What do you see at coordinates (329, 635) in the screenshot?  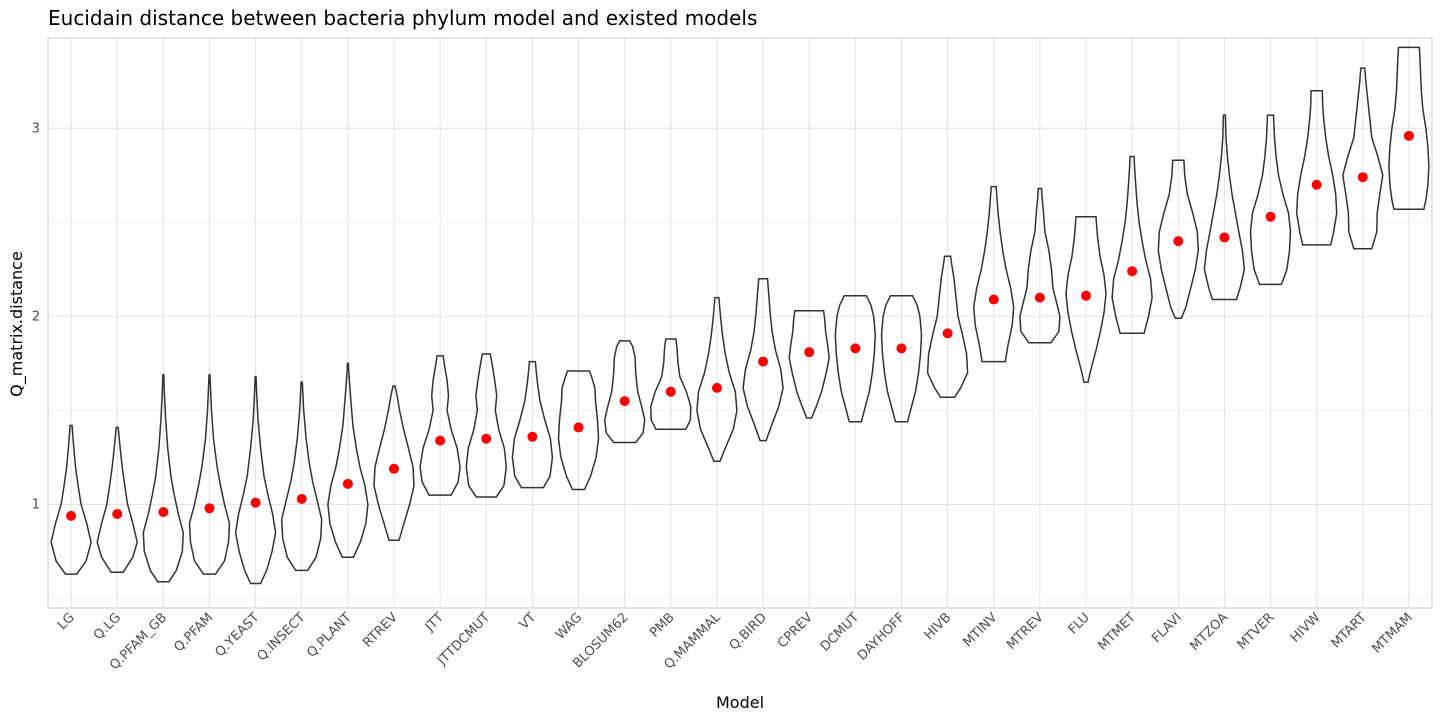 I see `x-tick-label: Q.PLANT` at bounding box center [329, 635].